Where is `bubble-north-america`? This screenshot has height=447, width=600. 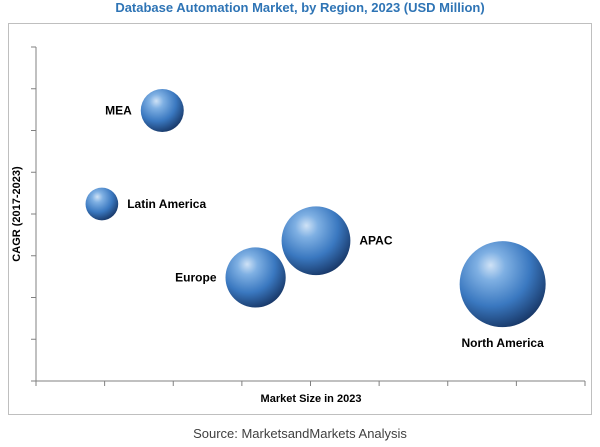 bubble-north-america is located at coordinates (502, 284).